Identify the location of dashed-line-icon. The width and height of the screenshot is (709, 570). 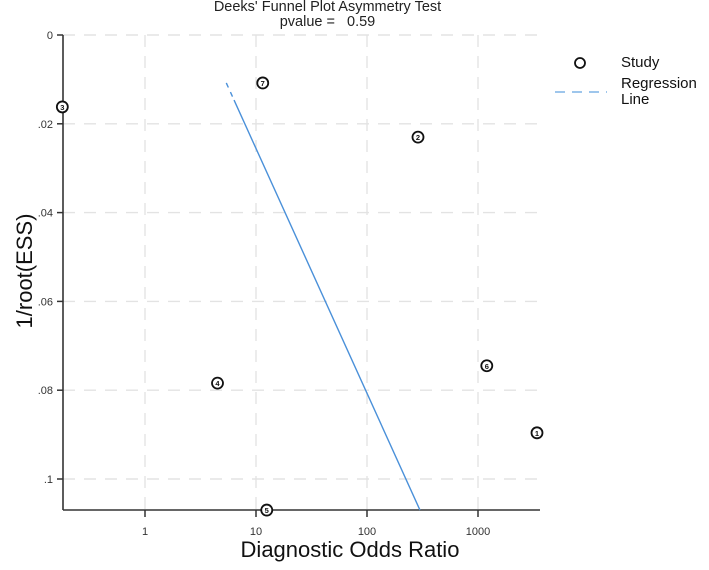
(581, 92).